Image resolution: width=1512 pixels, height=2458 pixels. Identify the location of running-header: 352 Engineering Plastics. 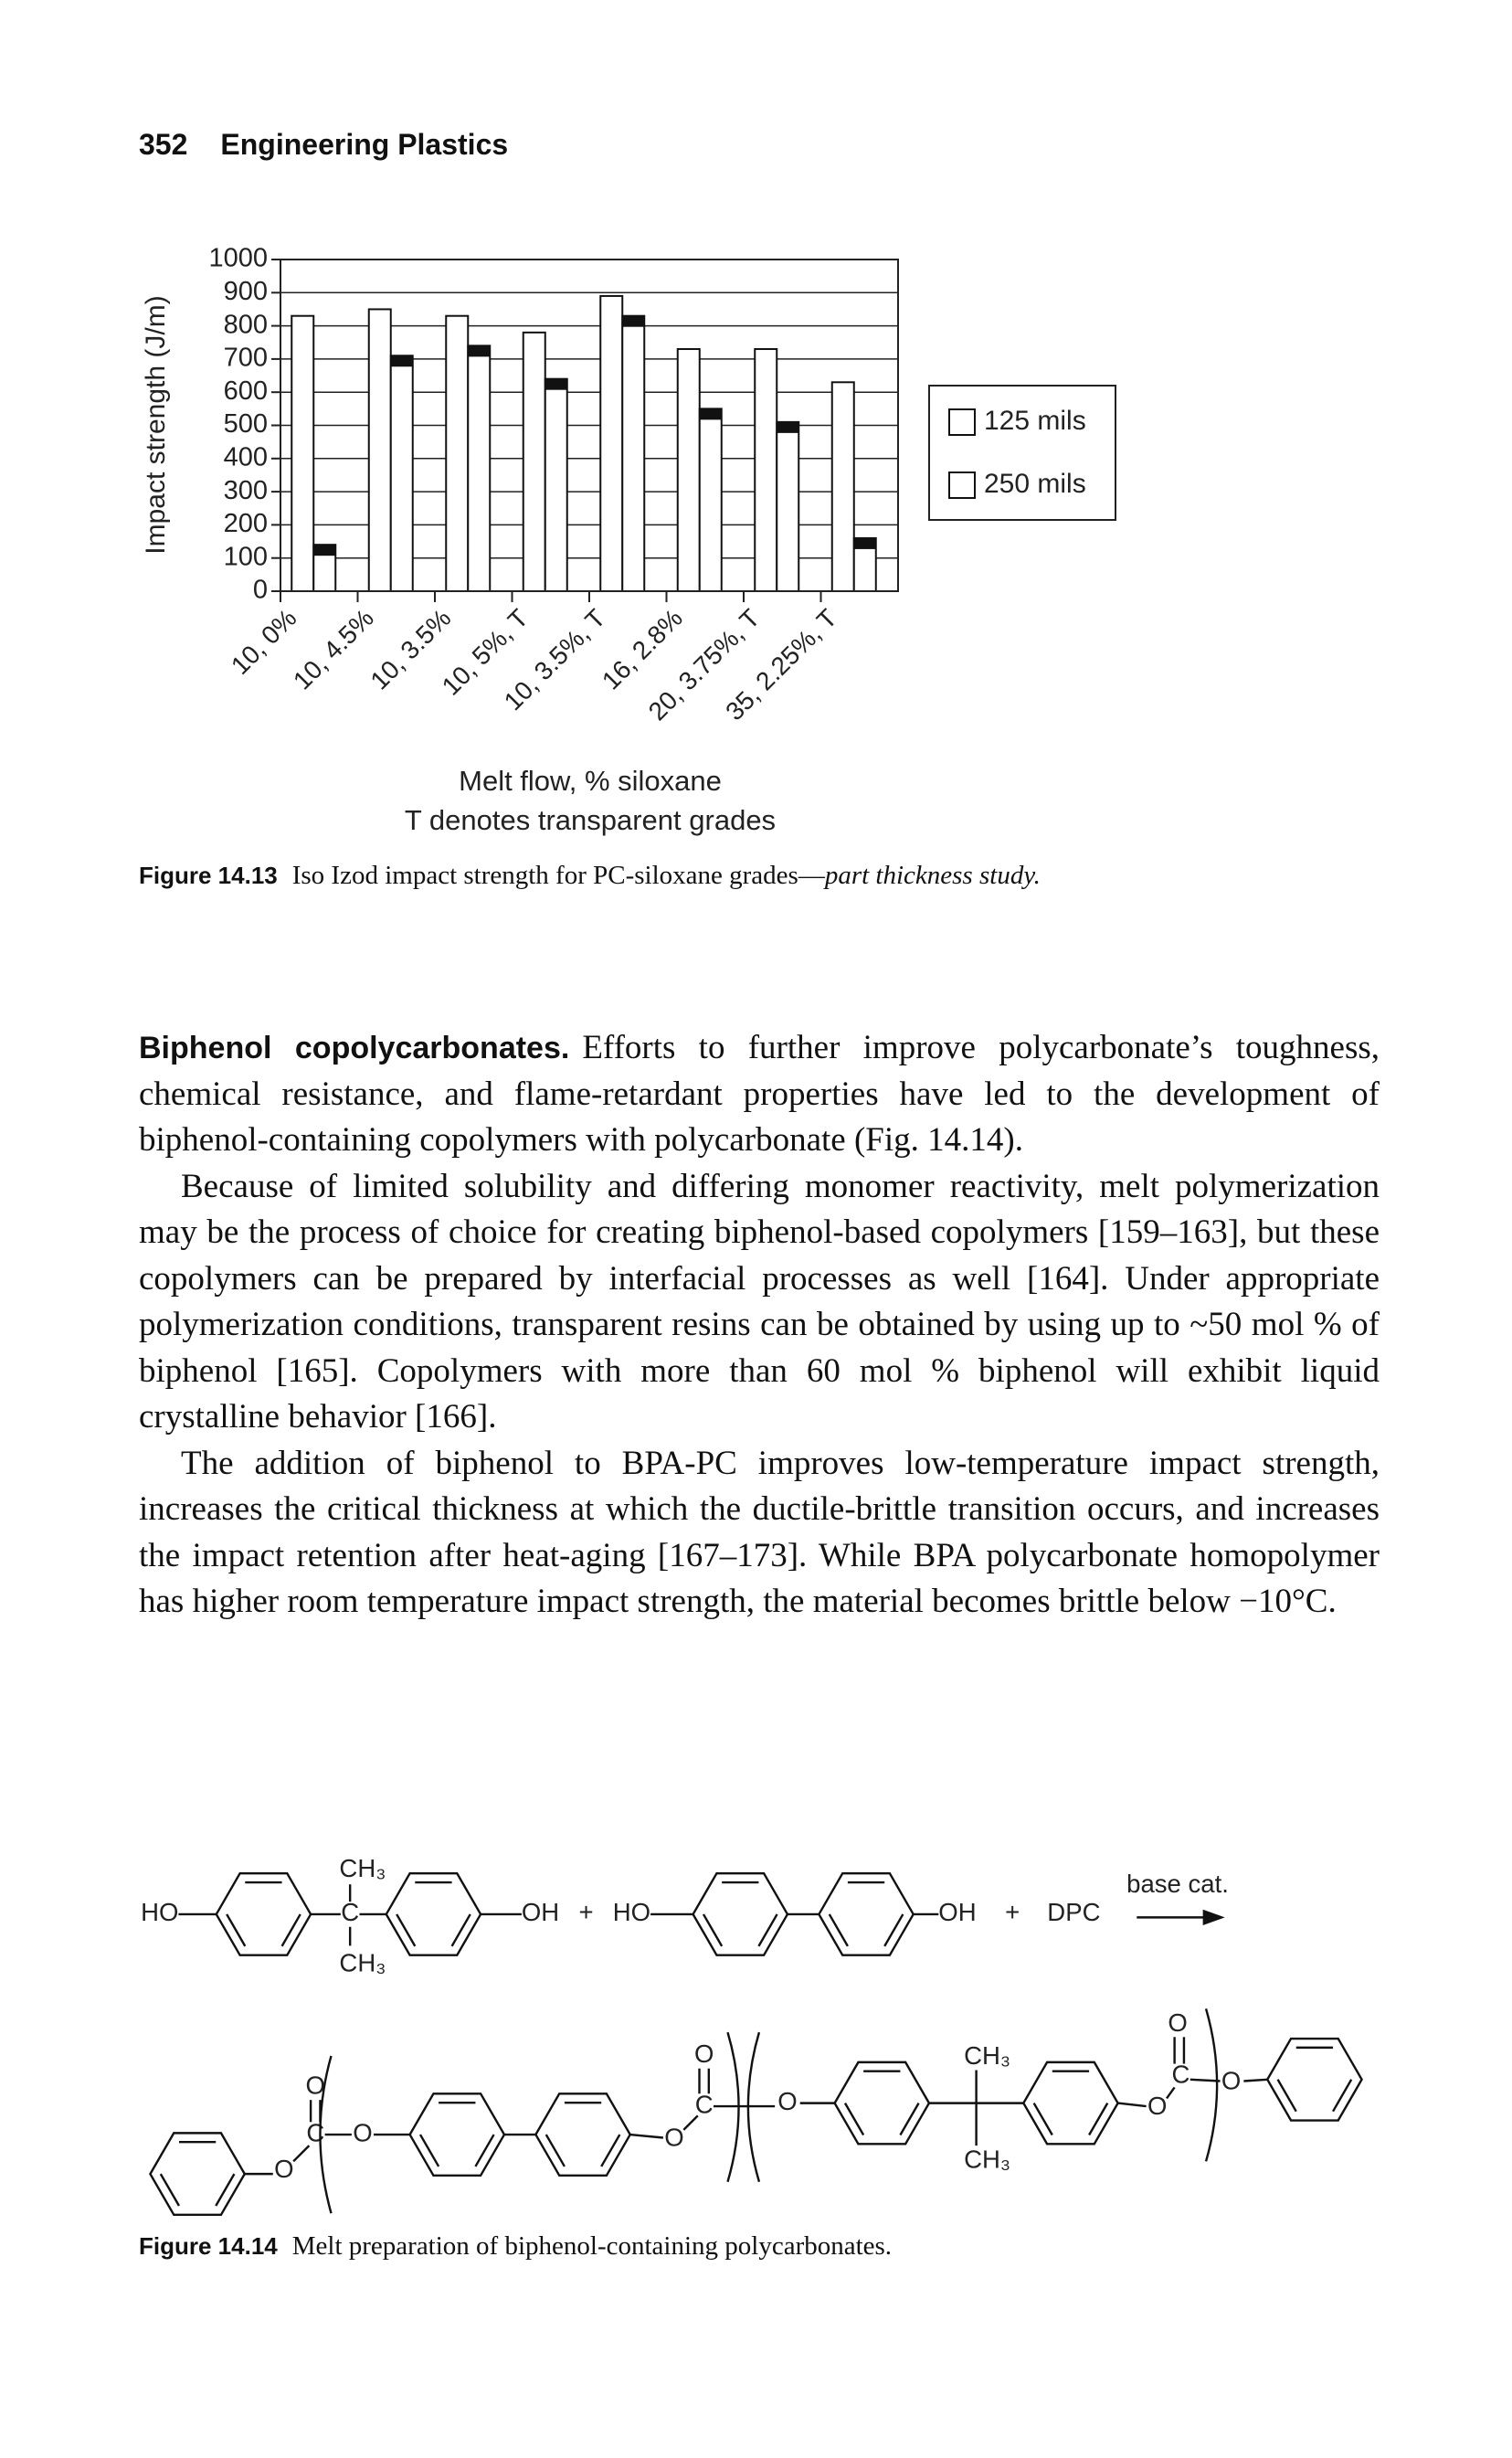
(323, 145).